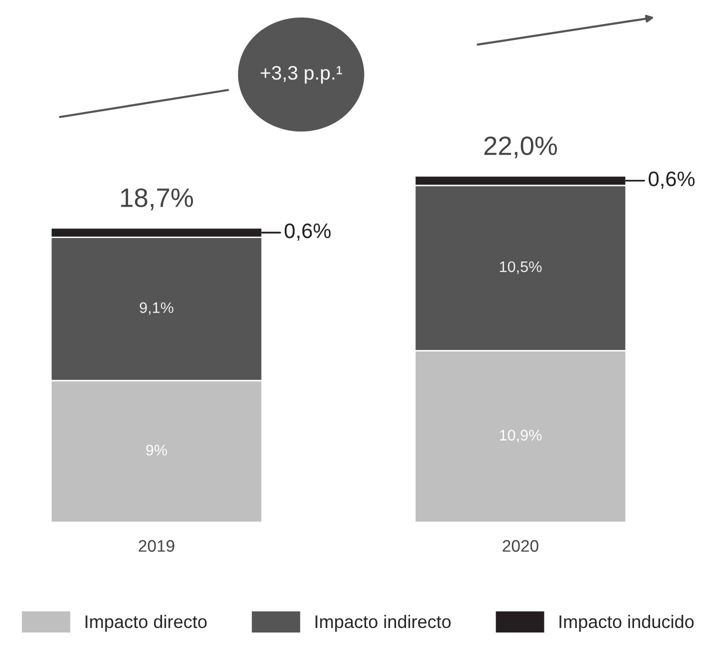 The width and height of the screenshot is (717, 648). What do you see at coordinates (156, 450) in the screenshot?
I see `data-label: 9%` at bounding box center [156, 450].